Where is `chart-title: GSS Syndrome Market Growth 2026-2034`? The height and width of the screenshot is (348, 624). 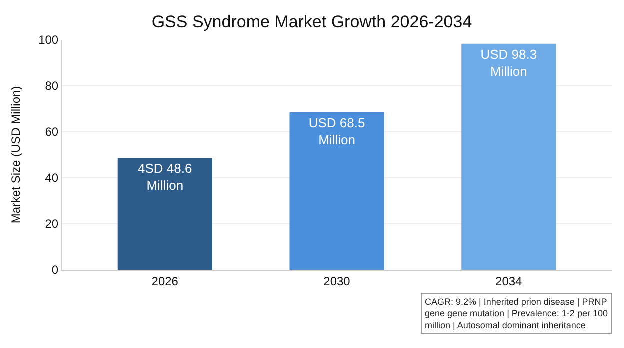
chart-title: GSS Syndrome Market Growth 2026-2034 is located at coordinates (312, 22).